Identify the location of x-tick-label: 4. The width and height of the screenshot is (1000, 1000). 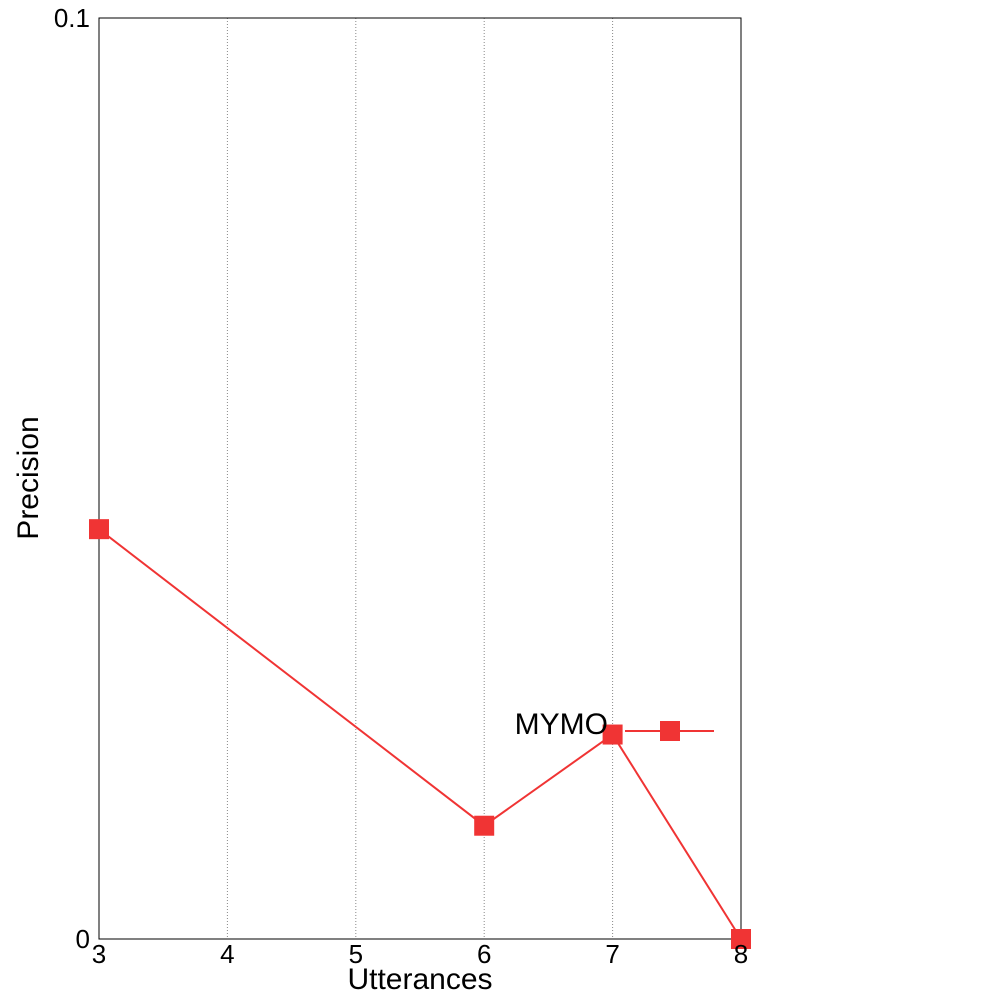
(227, 954).